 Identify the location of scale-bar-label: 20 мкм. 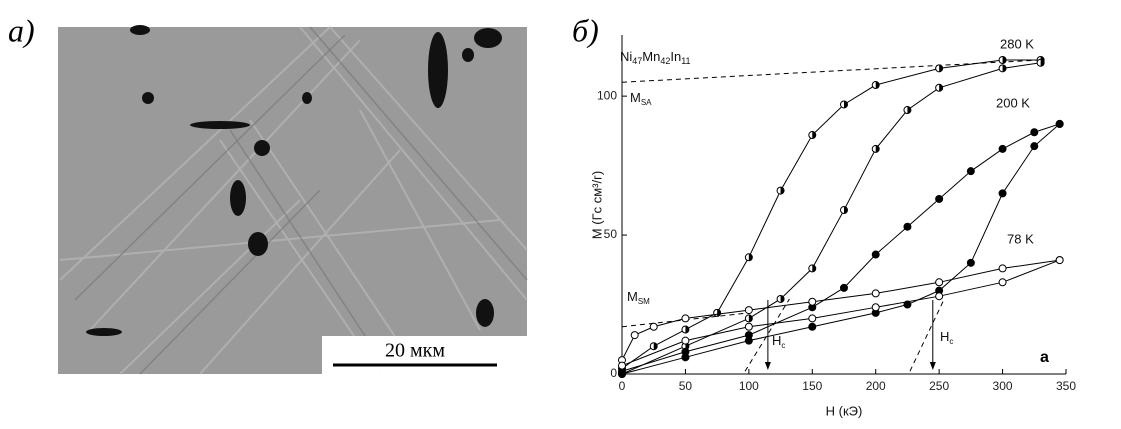
(415, 351).